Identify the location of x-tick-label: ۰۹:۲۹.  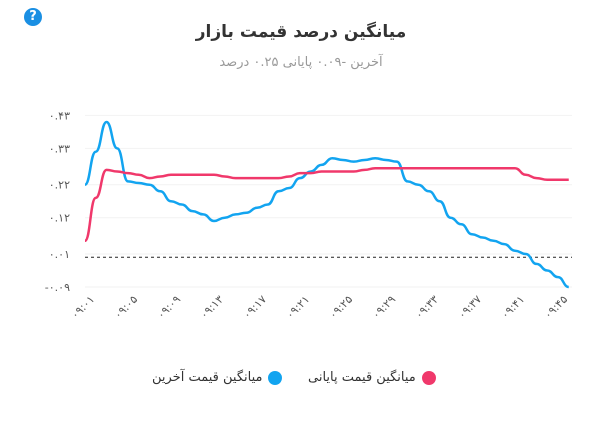
(384, 307).